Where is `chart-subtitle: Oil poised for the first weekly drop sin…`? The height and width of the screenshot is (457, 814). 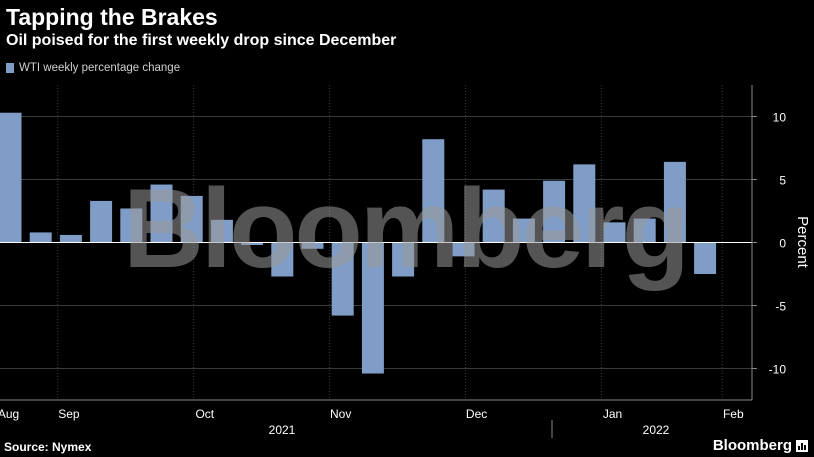
chart-subtitle: Oil poised for the first weekly drop sin… is located at coordinates (201, 40).